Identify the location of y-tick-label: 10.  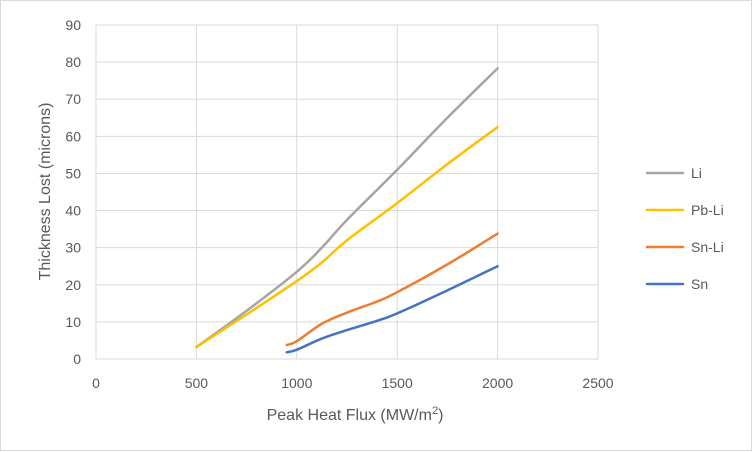
(73, 322).